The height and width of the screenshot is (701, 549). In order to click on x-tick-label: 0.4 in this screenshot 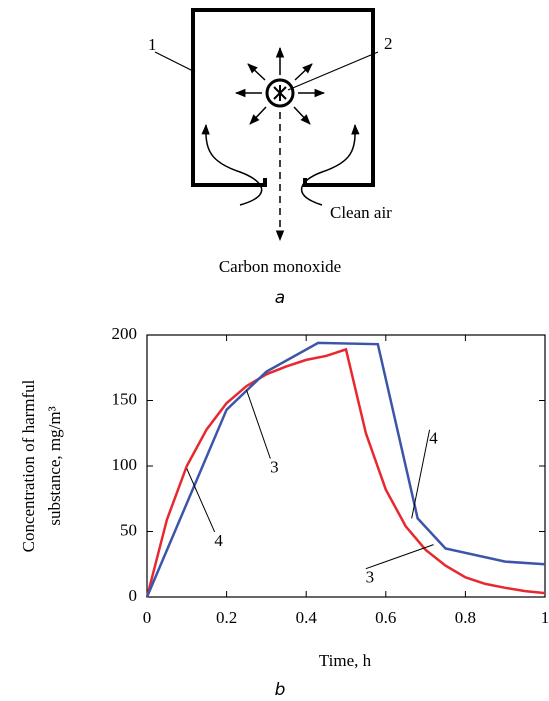, I will do `click(307, 617)`.